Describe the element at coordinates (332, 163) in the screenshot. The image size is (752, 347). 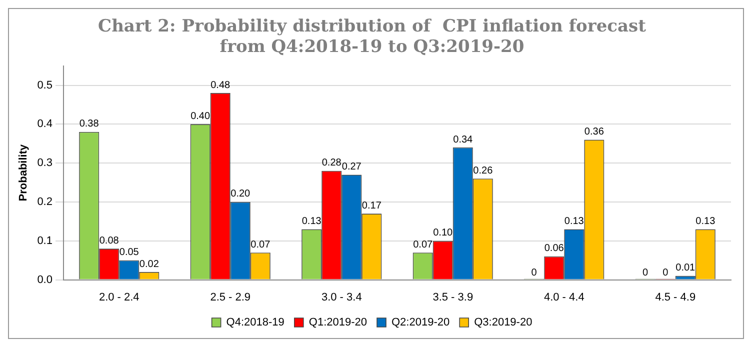
I see `data-label: 0.28` at that location.